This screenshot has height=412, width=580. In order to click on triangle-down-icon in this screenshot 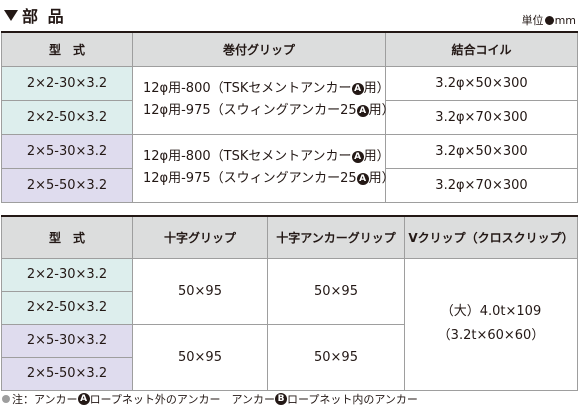, I will do `click(11, 15)`.